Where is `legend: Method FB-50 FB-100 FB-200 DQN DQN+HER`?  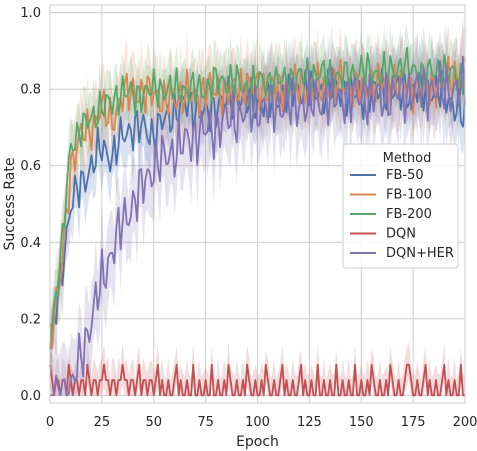 legend: Method FB-50 FB-100 FB-200 DQN DQN+HER is located at coordinates (400, 206).